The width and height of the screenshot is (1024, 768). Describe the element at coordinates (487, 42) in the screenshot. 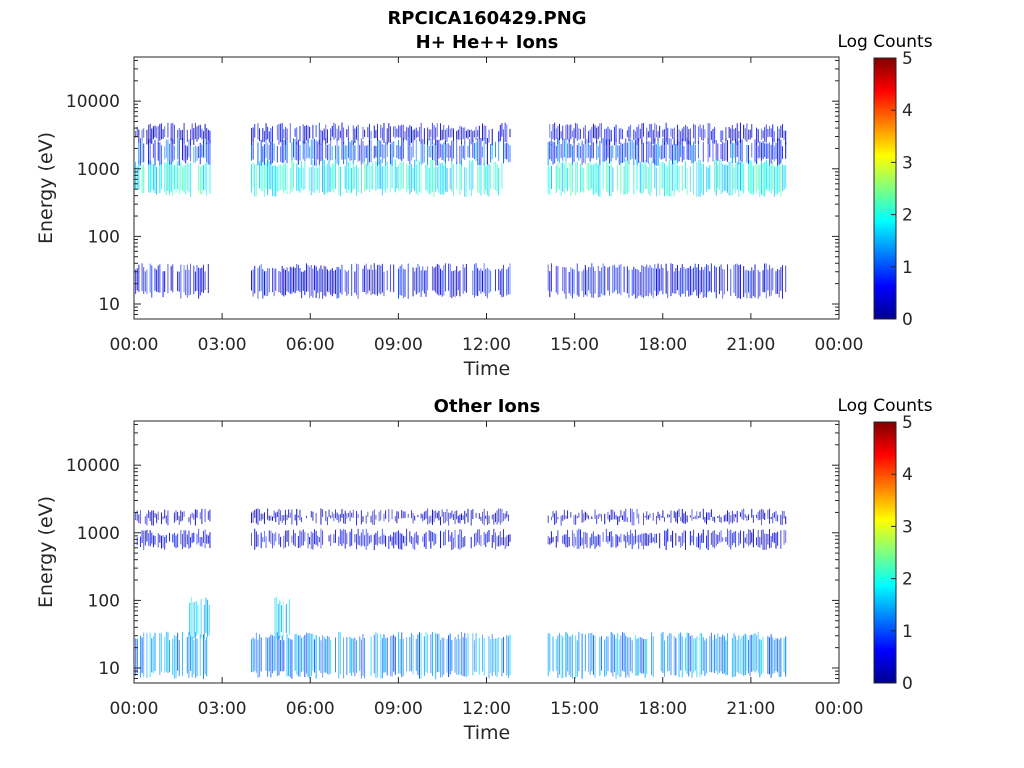

I see `panel-title: H+ He++ Ions` at that location.